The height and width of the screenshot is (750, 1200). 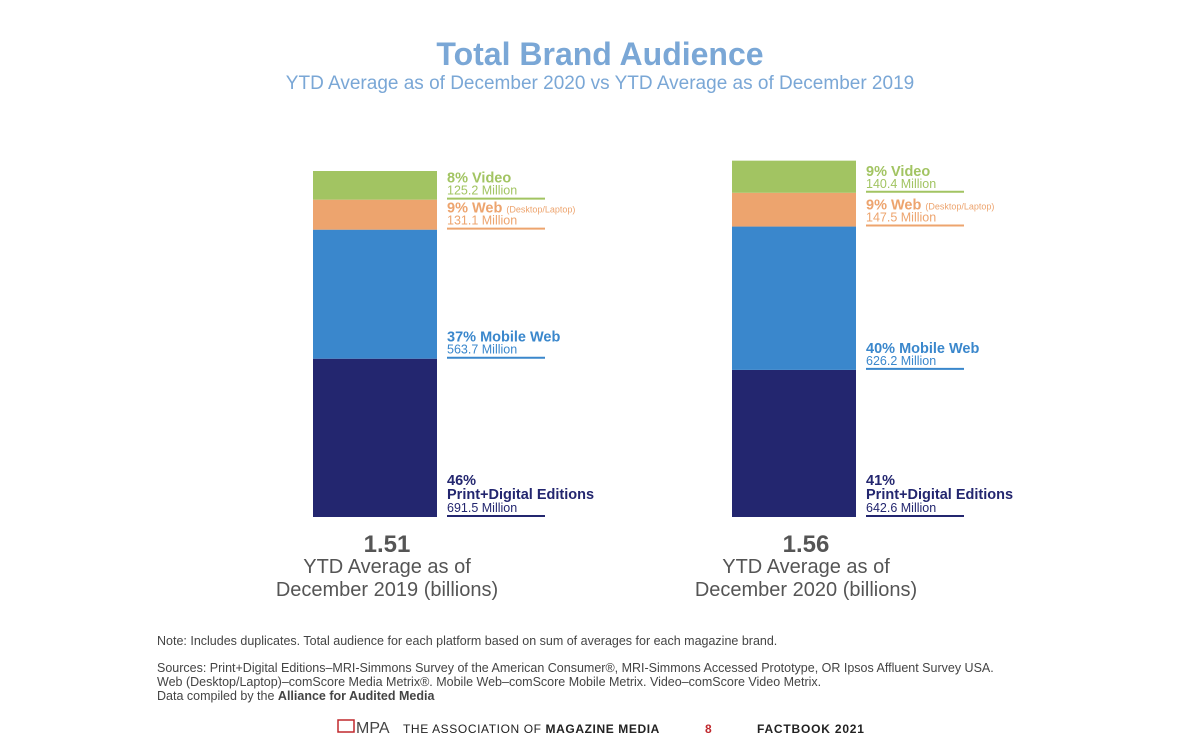 I want to click on series-label: 40% Mobile Web, so click(x=922, y=349).